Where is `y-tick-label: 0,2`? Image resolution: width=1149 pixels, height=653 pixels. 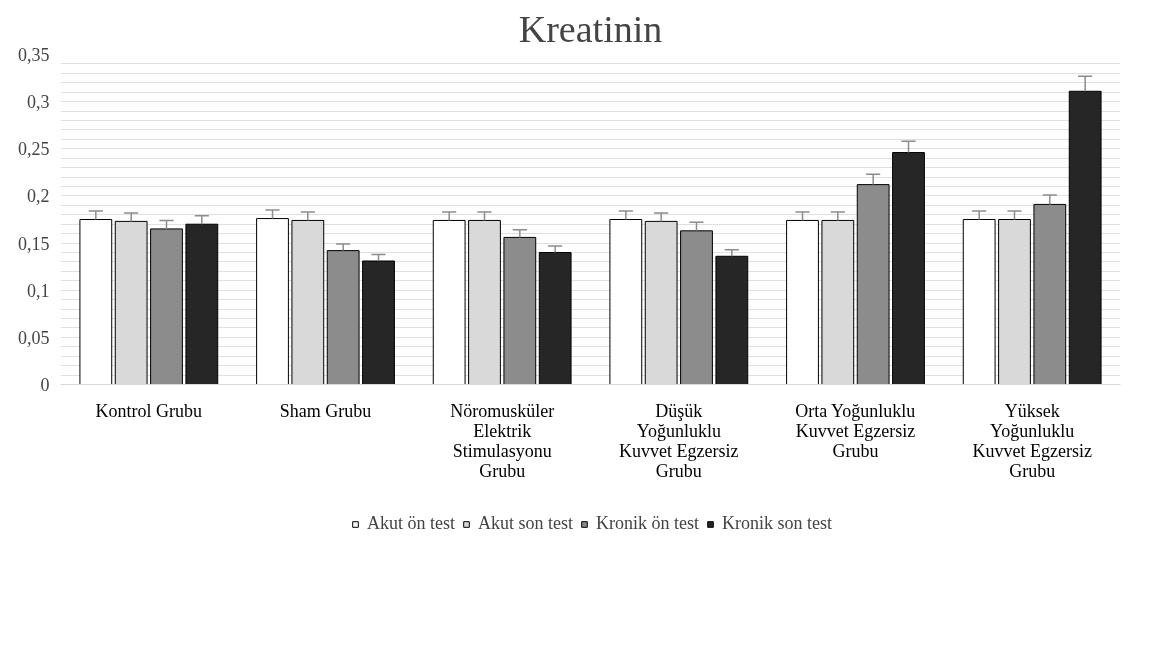
y-tick-label: 0,2 is located at coordinates (38, 196).